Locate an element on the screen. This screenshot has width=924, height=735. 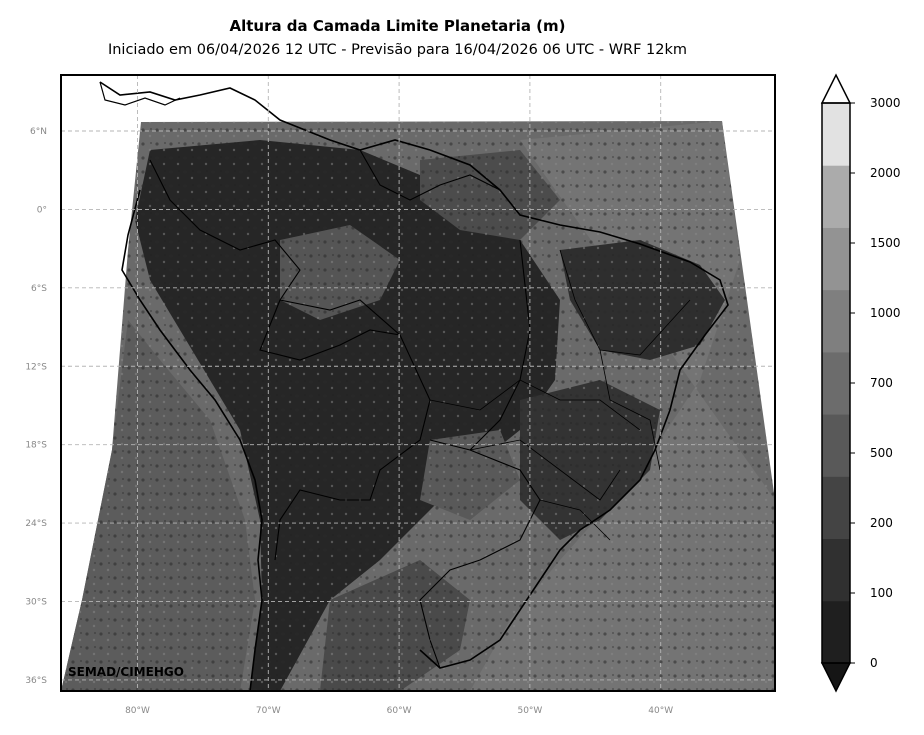
latitude-labels: 6°N 0° 6°S 12°S 18°S 24°S 30°S 36°S is located at coordinates (36, 406).